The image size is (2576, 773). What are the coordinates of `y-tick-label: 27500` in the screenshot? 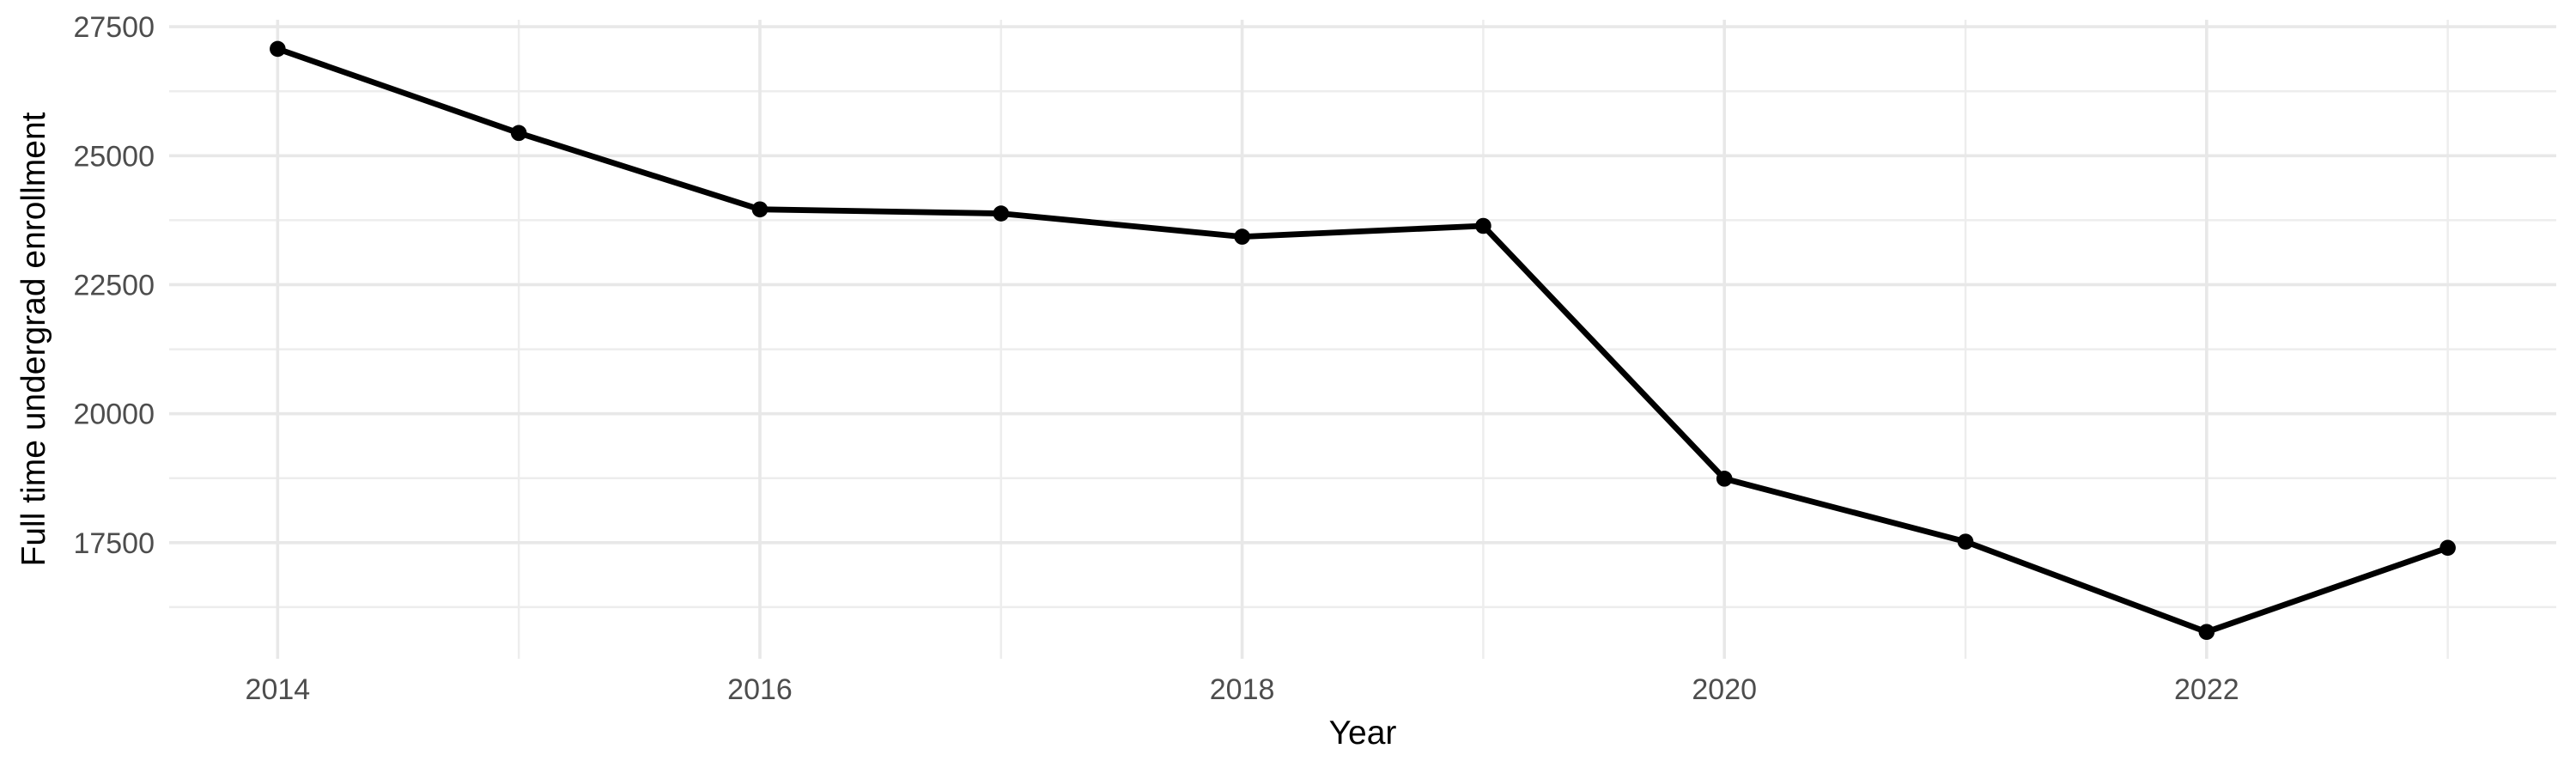 It's located at (114, 27).